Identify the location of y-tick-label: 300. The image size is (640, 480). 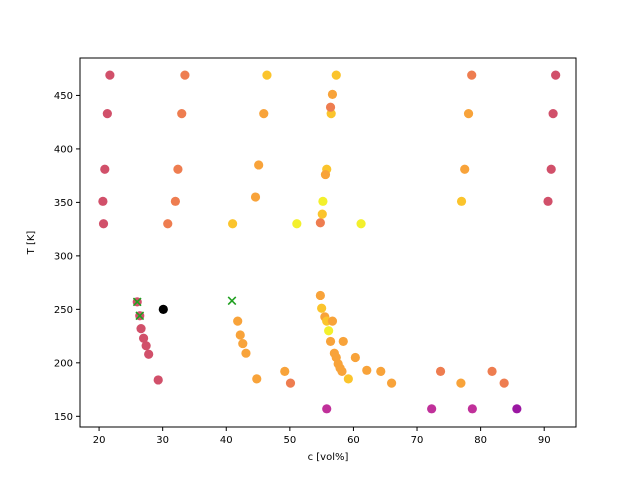
(63, 256).